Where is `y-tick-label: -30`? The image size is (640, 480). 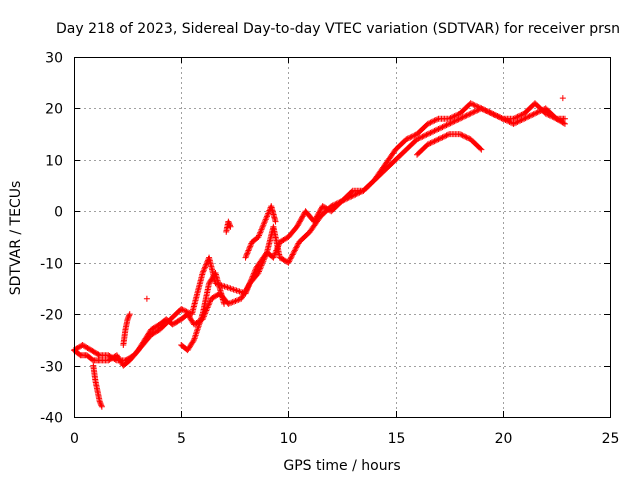 y-tick-label: -30 is located at coordinates (51, 368).